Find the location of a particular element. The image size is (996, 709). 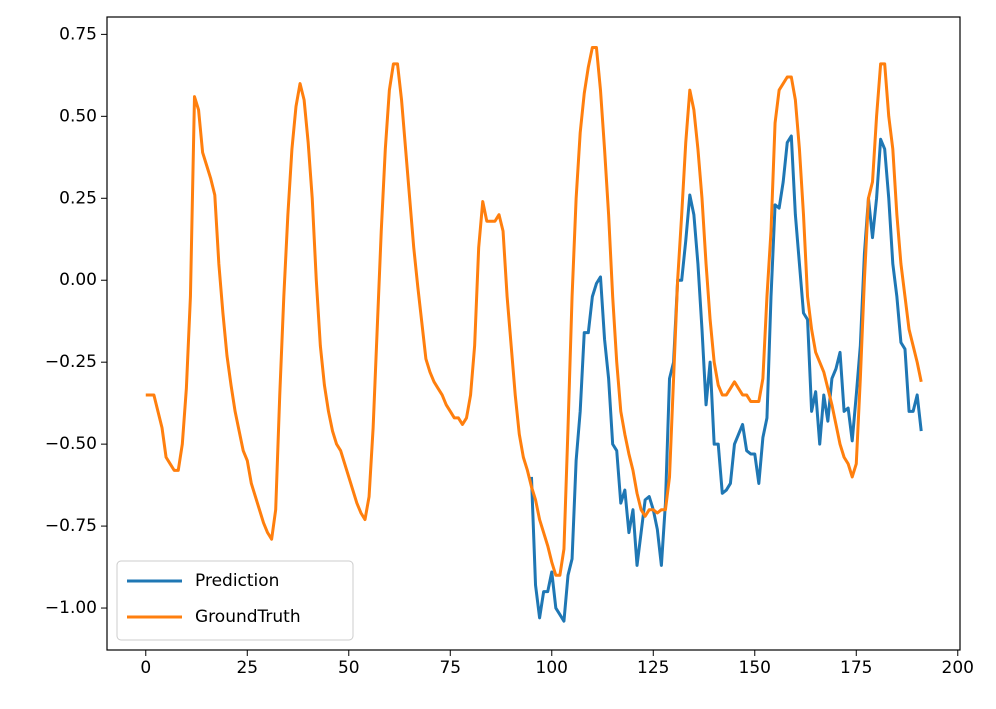

y-tick-label: −0.50 is located at coordinates (71, 444).